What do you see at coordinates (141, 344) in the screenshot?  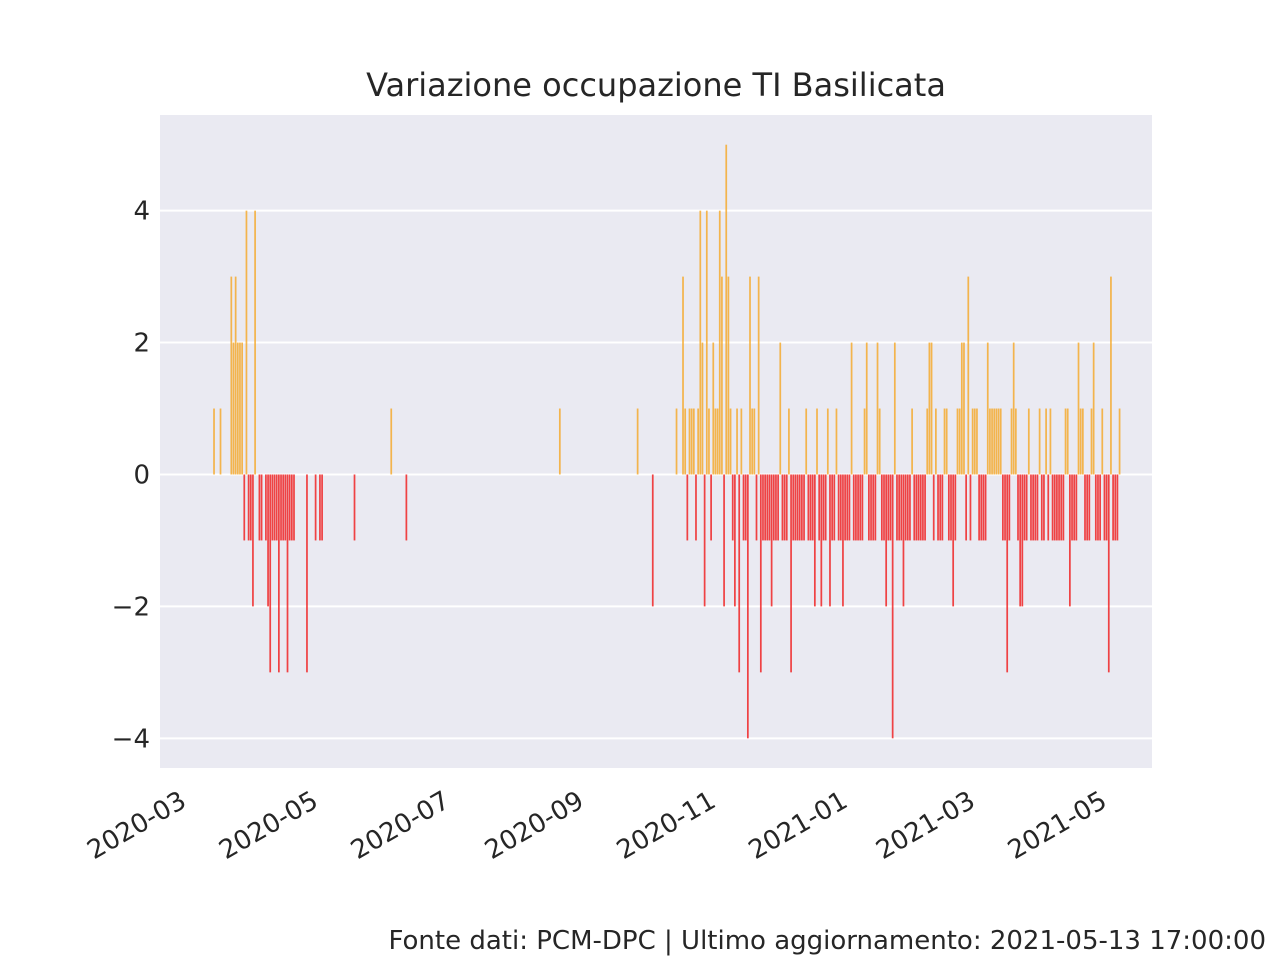 I see `y-tick-label: 2` at bounding box center [141, 344].